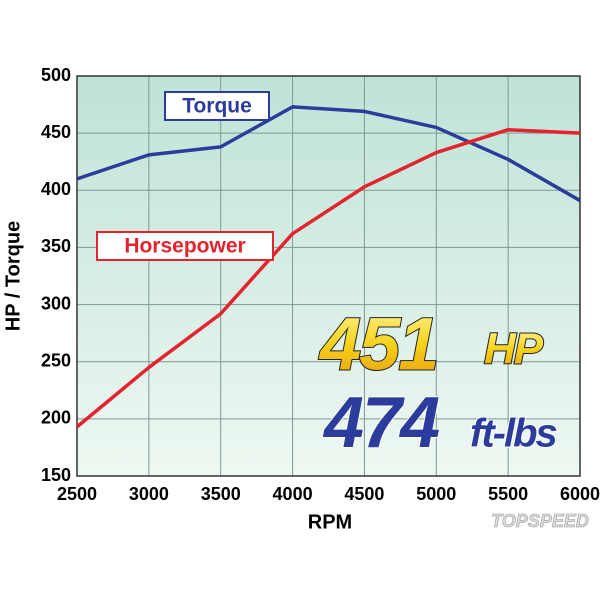 The image size is (600, 600). I want to click on y-tick-label: 500, so click(56, 75).